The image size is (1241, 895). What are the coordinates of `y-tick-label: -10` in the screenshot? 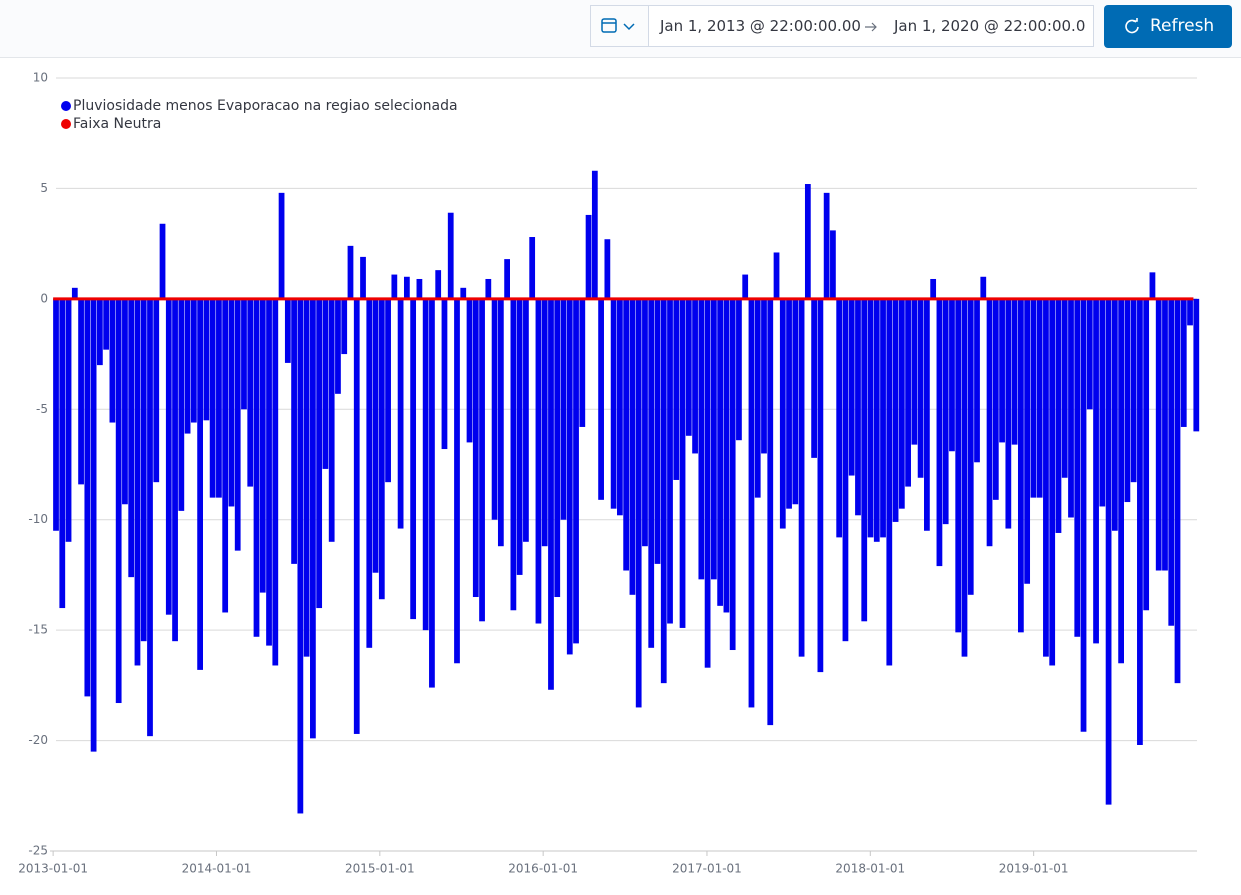 It's located at (38, 519).